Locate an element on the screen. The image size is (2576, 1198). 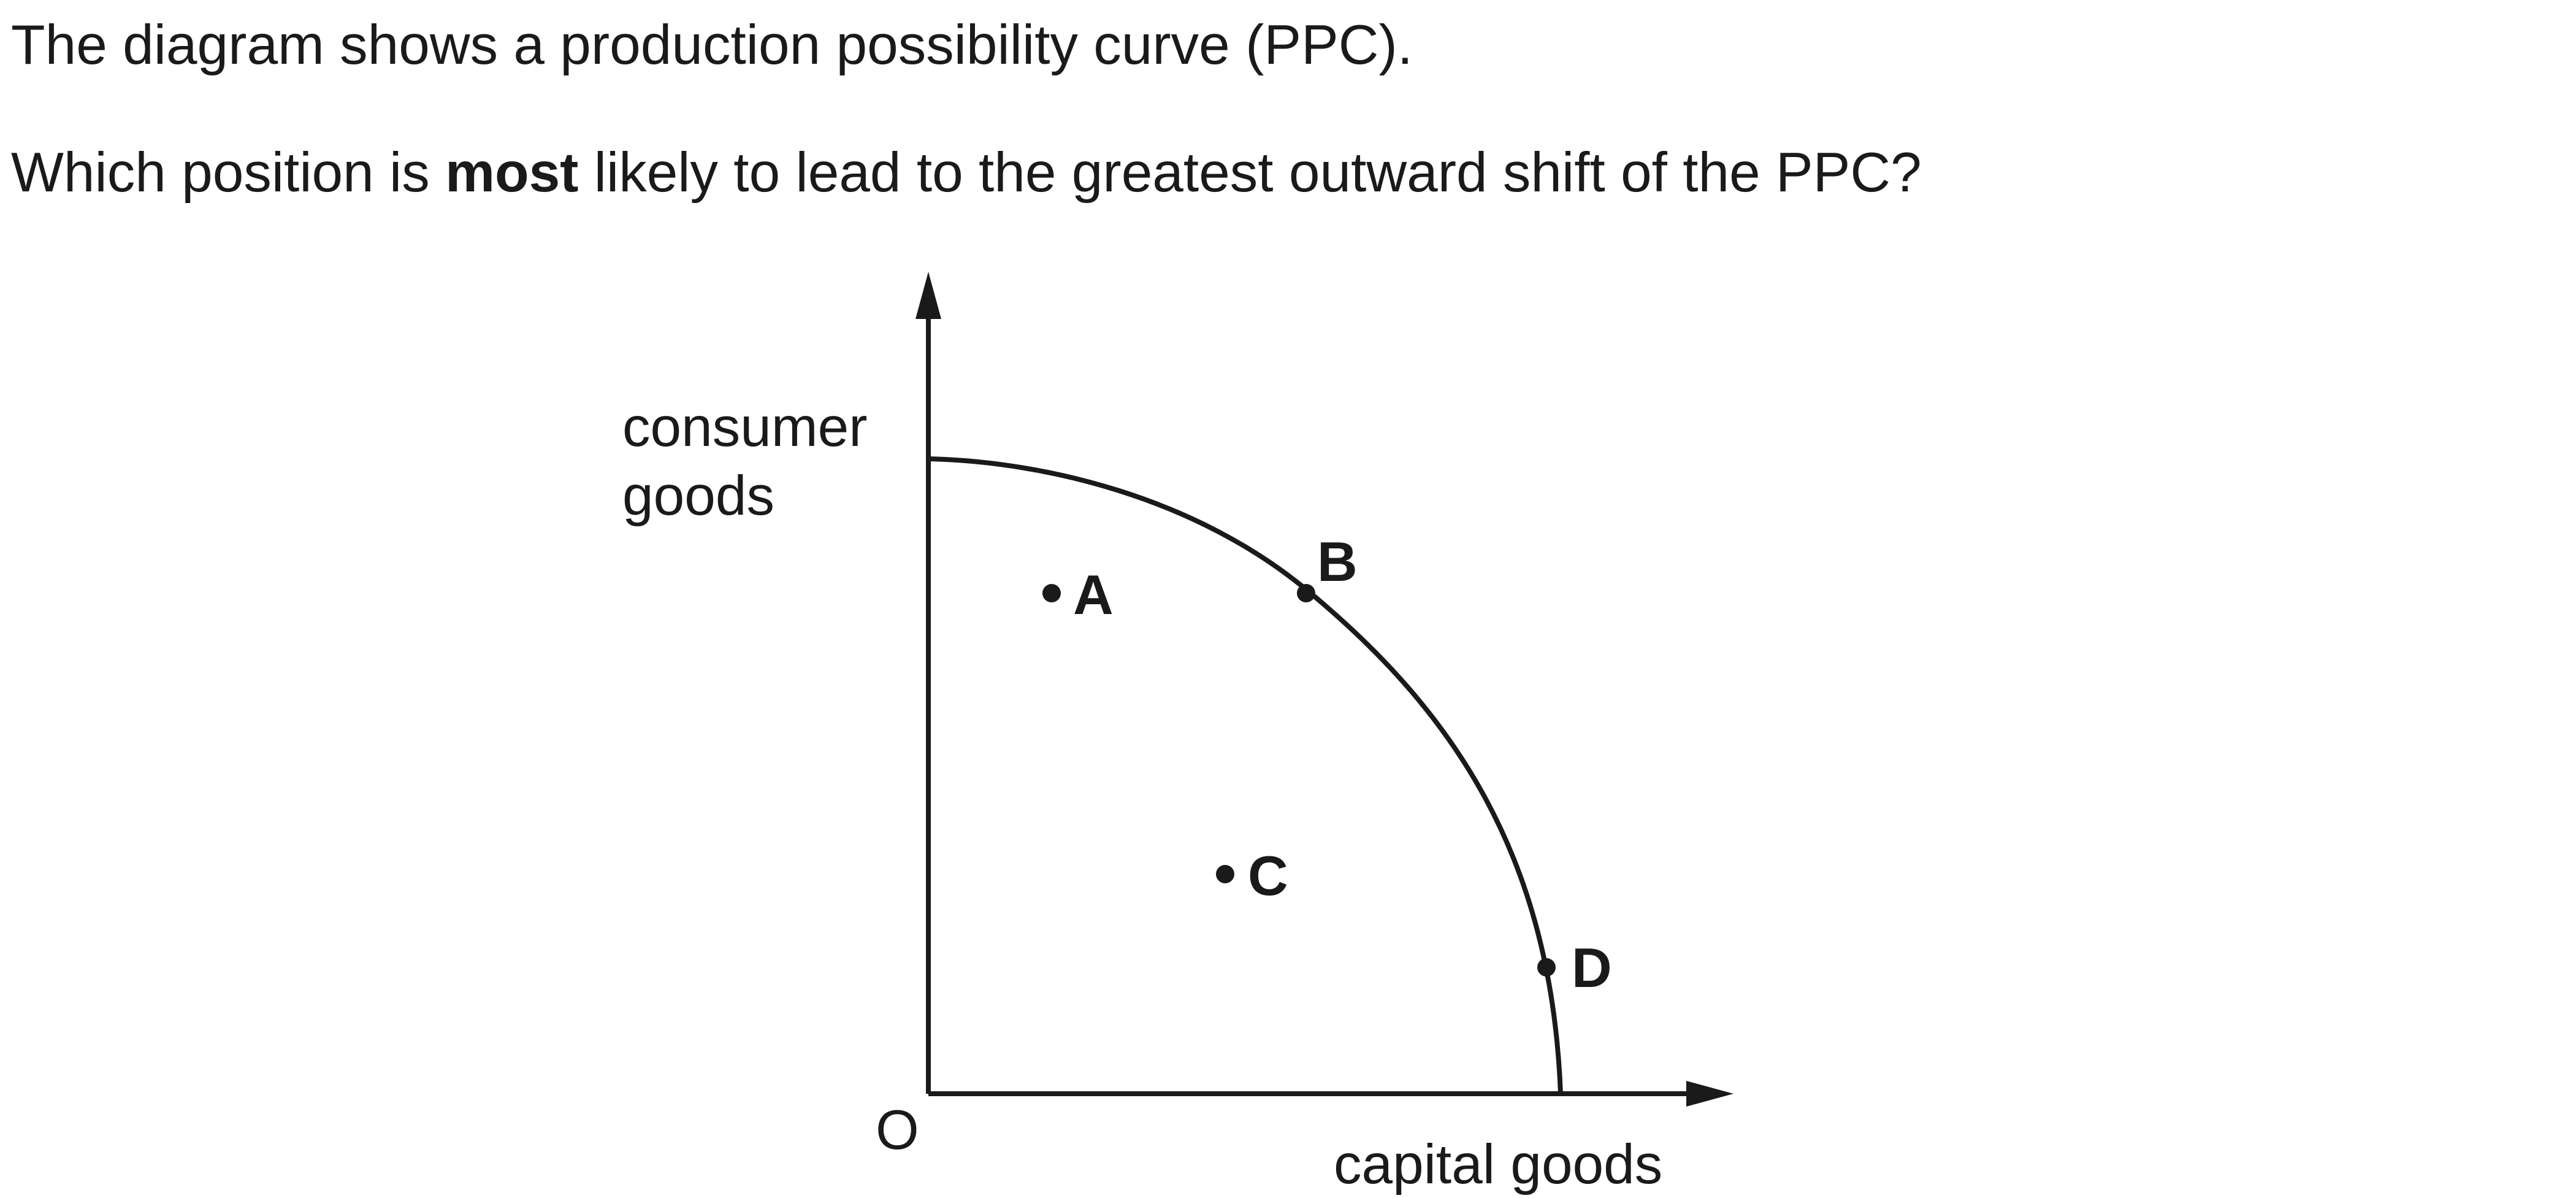
y-axis-label-line2: goods is located at coordinates (698, 496).